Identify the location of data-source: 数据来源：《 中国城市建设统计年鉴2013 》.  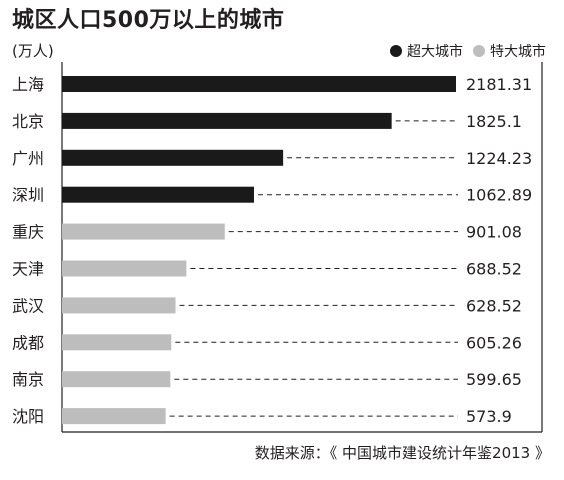
(402, 453).